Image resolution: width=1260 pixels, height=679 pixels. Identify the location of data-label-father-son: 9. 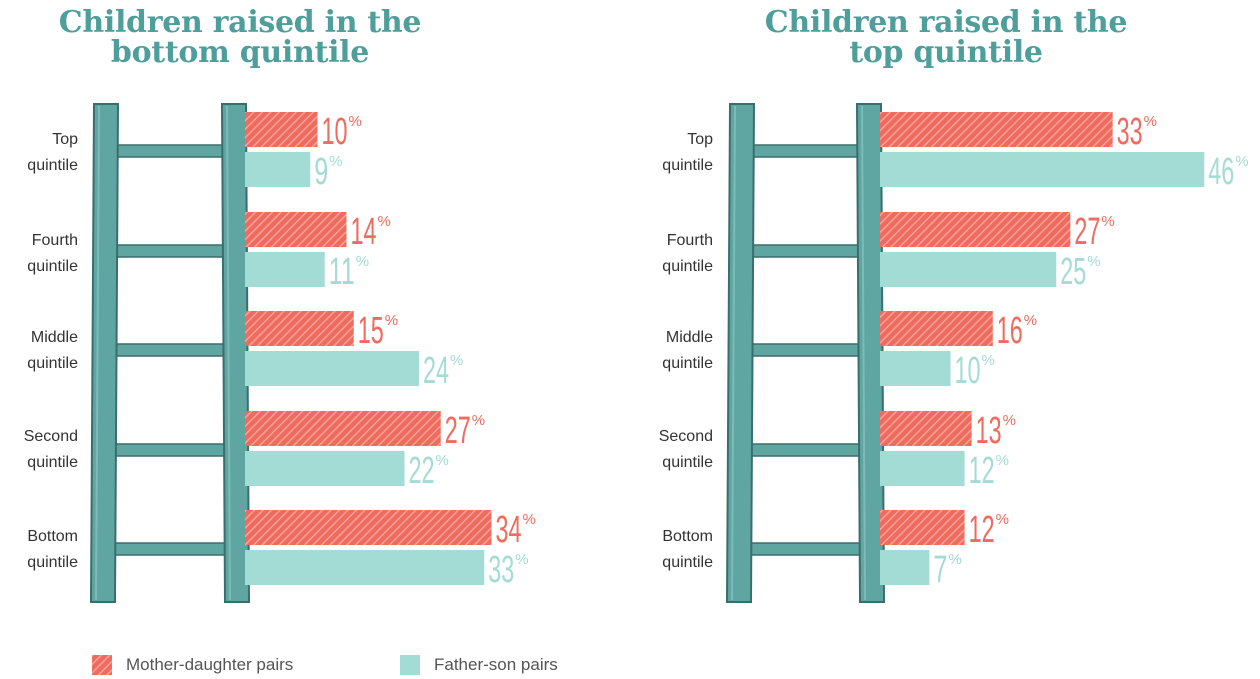
(321, 172).